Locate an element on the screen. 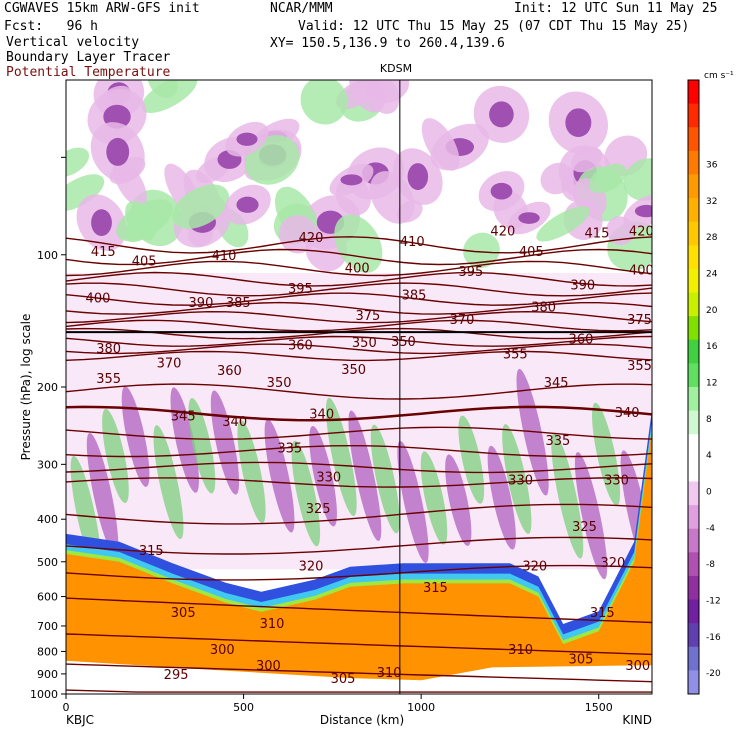  contour-label: 340 is located at coordinates (234, 422).